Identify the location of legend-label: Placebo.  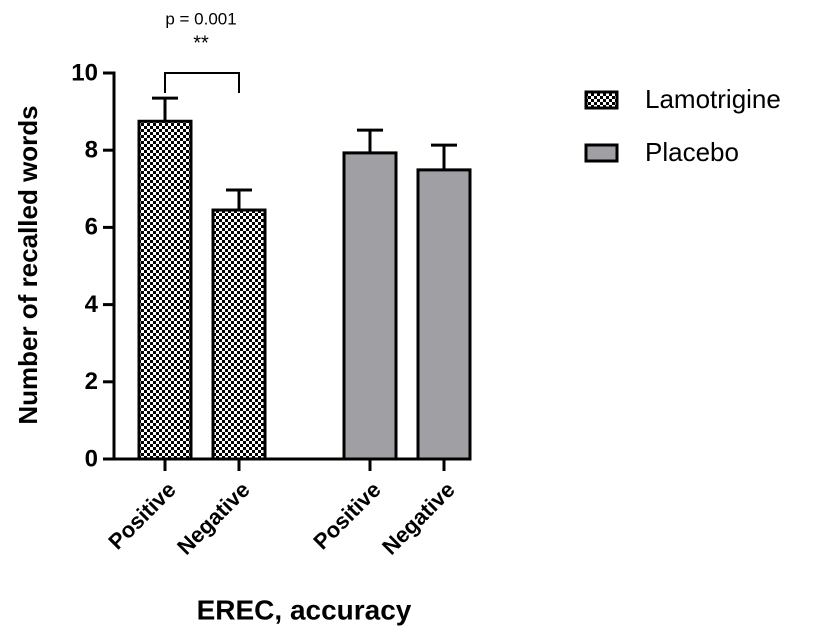
(692, 152).